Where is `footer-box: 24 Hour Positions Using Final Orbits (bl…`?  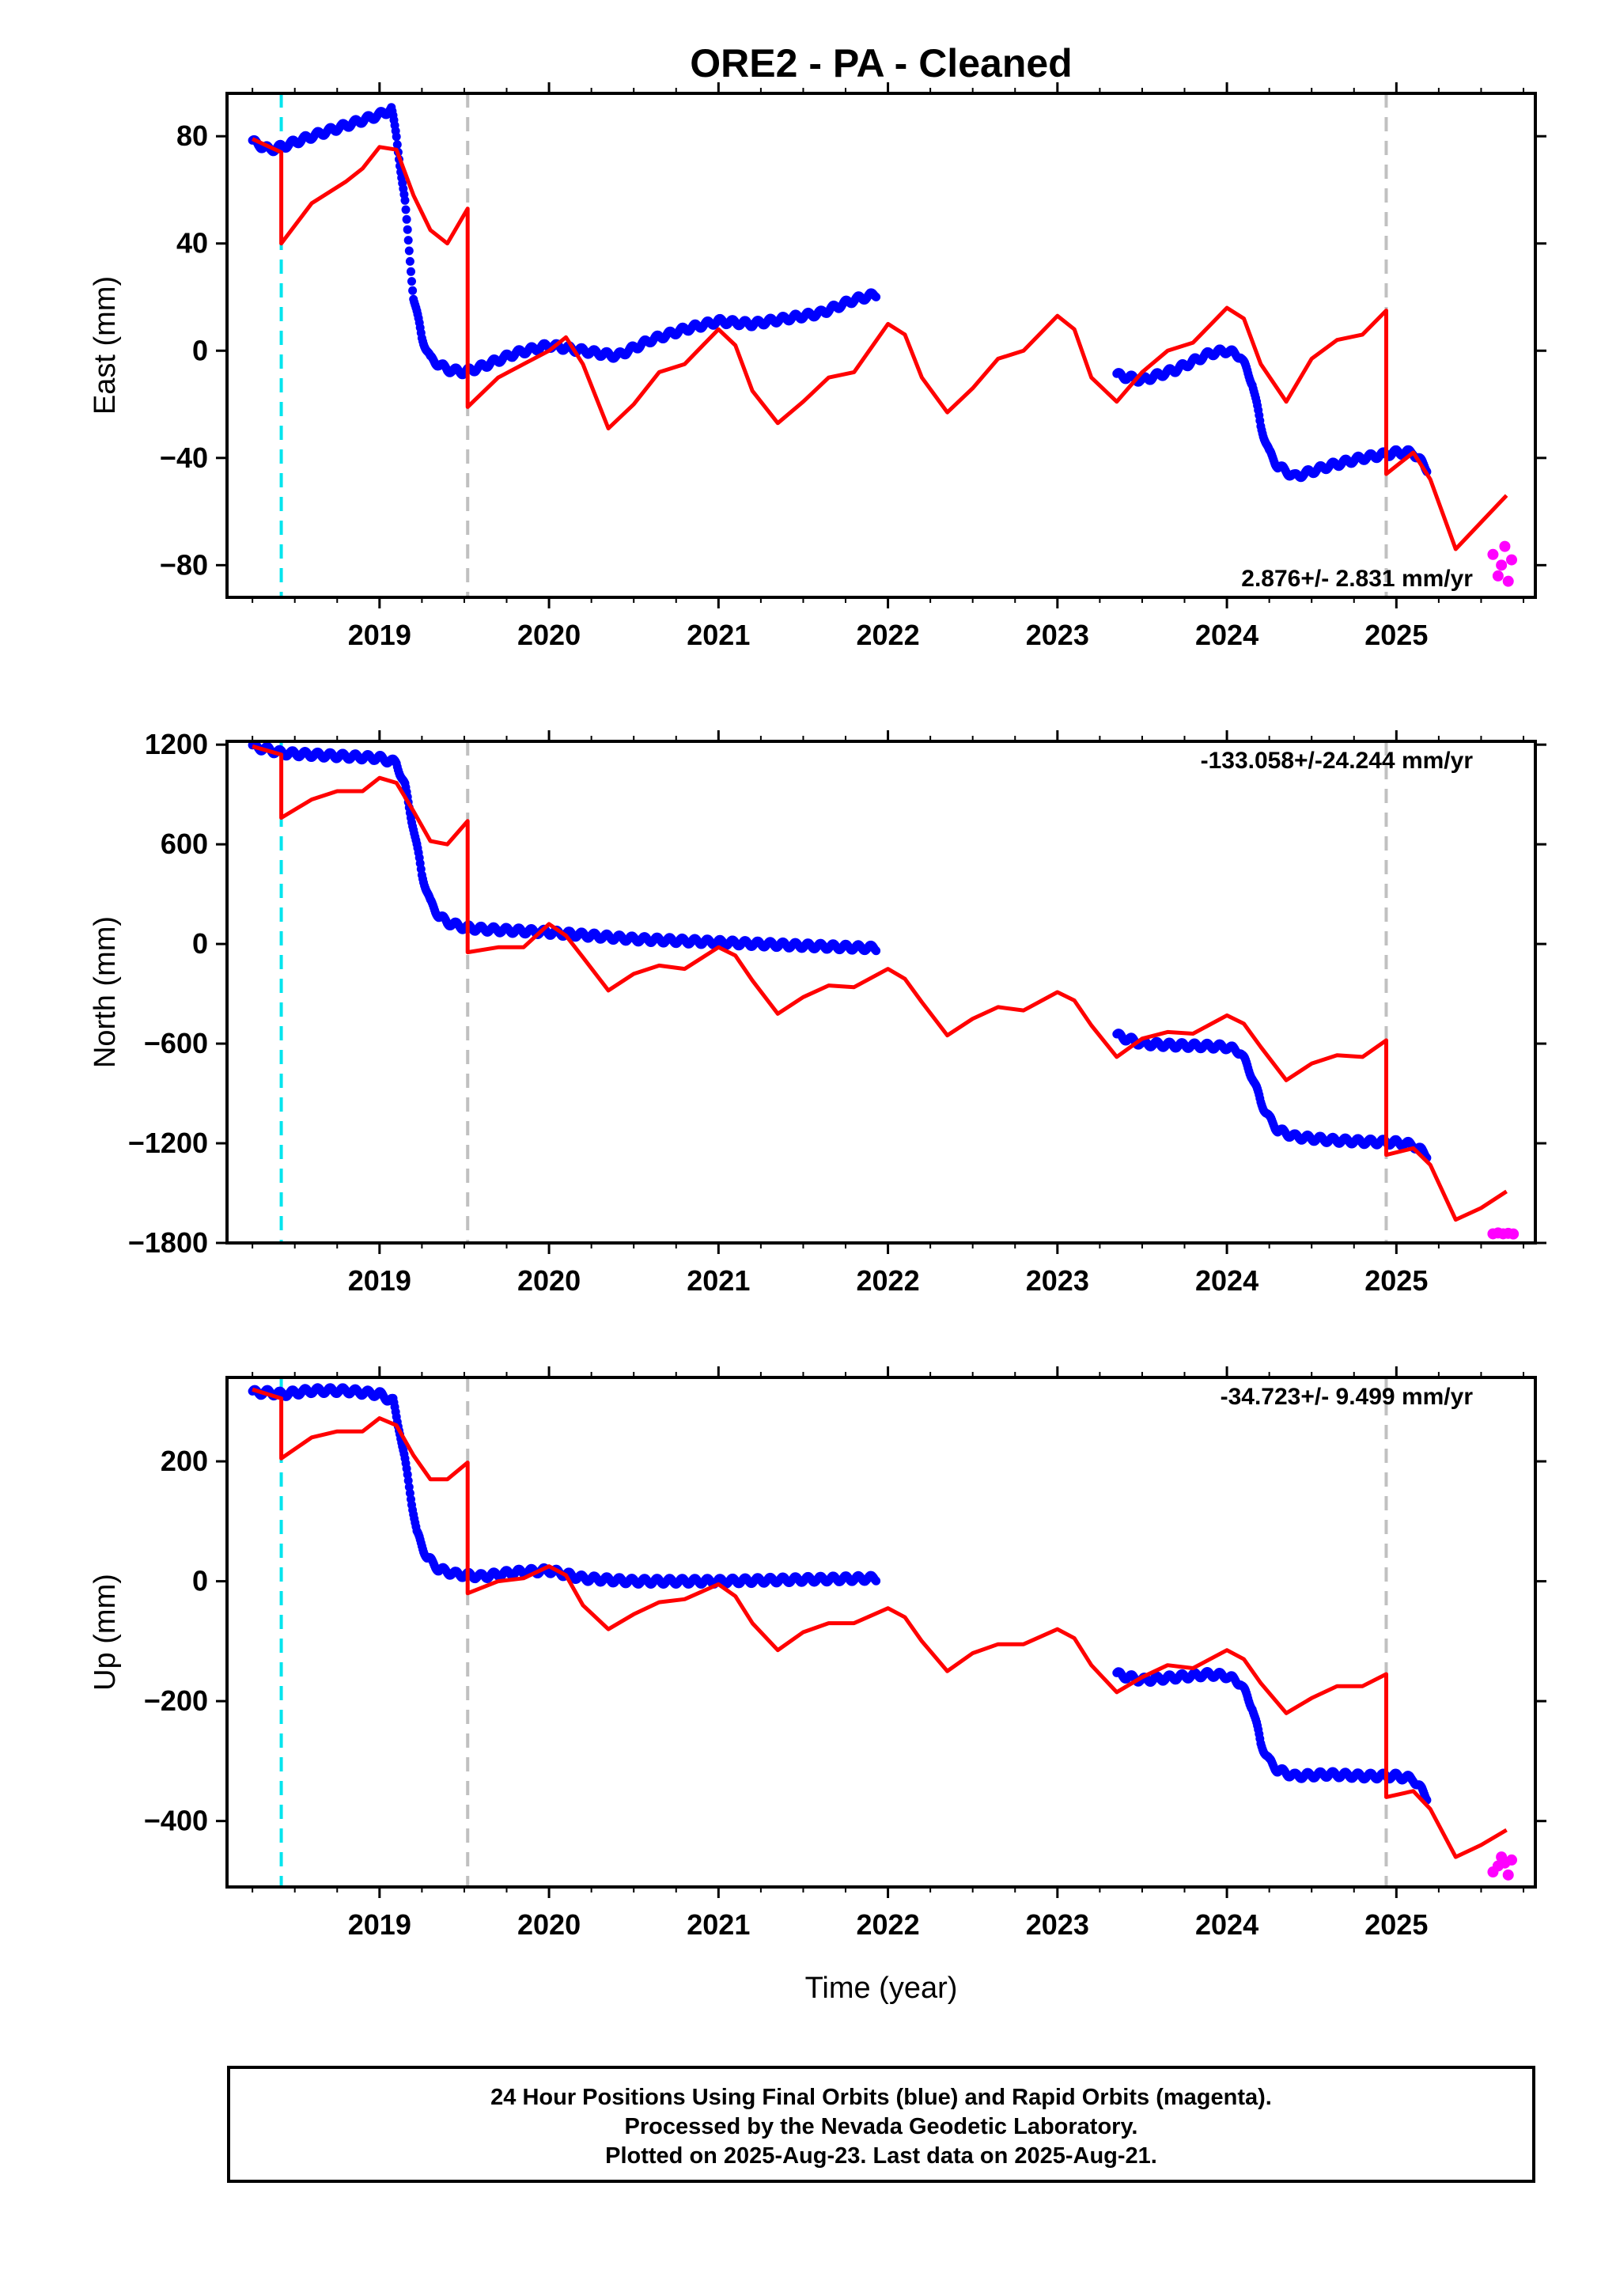 footer-box: 24 Hour Positions Using Final Orbits (bl… is located at coordinates (881, 2124).